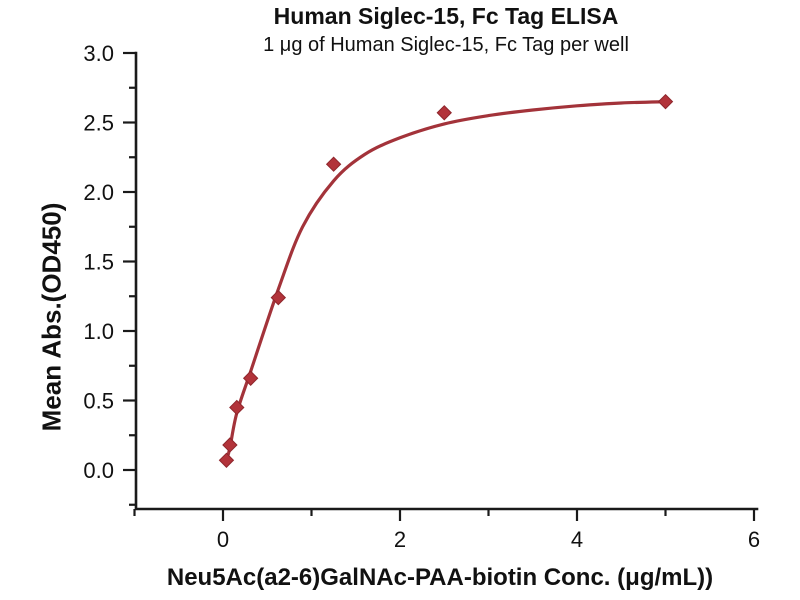 The width and height of the screenshot is (800, 600). What do you see at coordinates (98, 331) in the screenshot?
I see `y-tick-label: 1.0` at bounding box center [98, 331].